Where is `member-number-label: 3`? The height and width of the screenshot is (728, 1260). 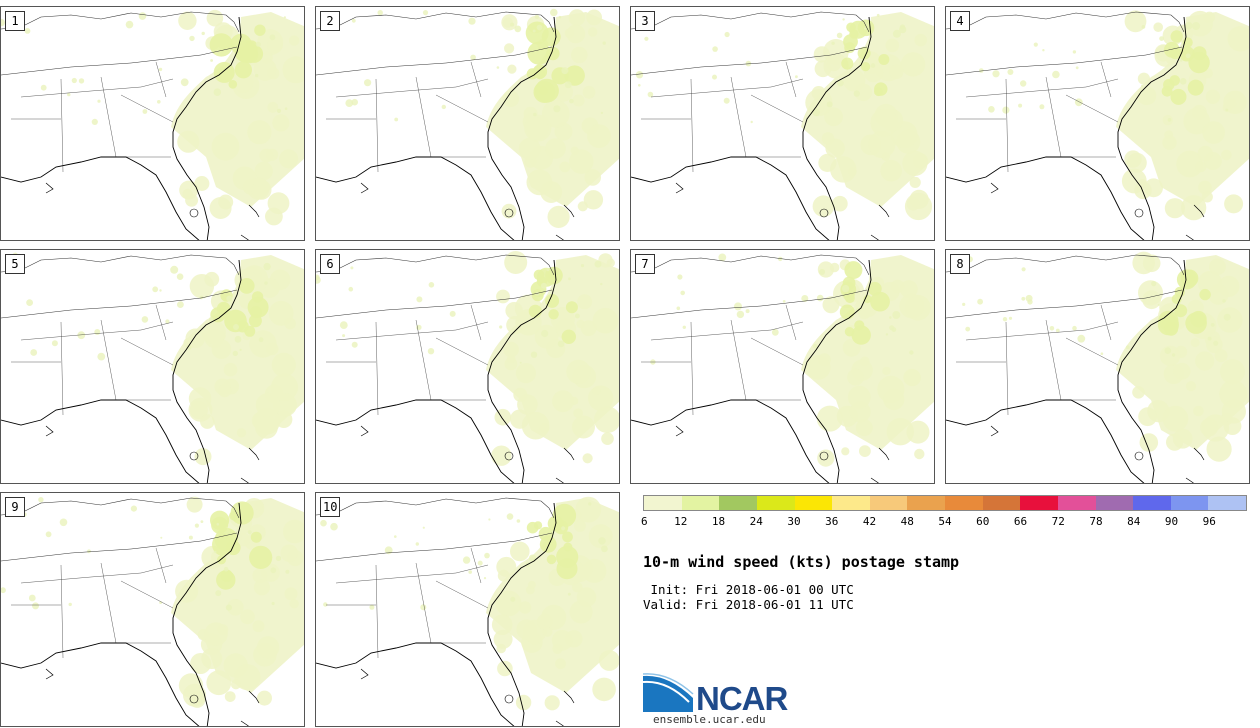
member-number-label: 3 is located at coordinates (645, 21).